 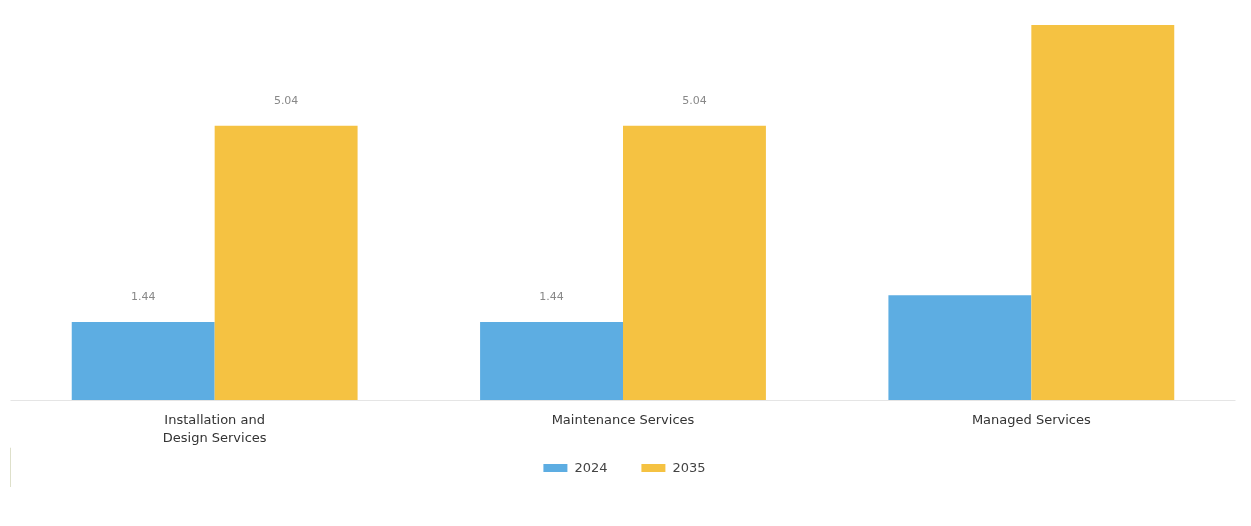 What do you see at coordinates (214, 428) in the screenshot?
I see `x-tick-label: Installation and Design Services` at bounding box center [214, 428].